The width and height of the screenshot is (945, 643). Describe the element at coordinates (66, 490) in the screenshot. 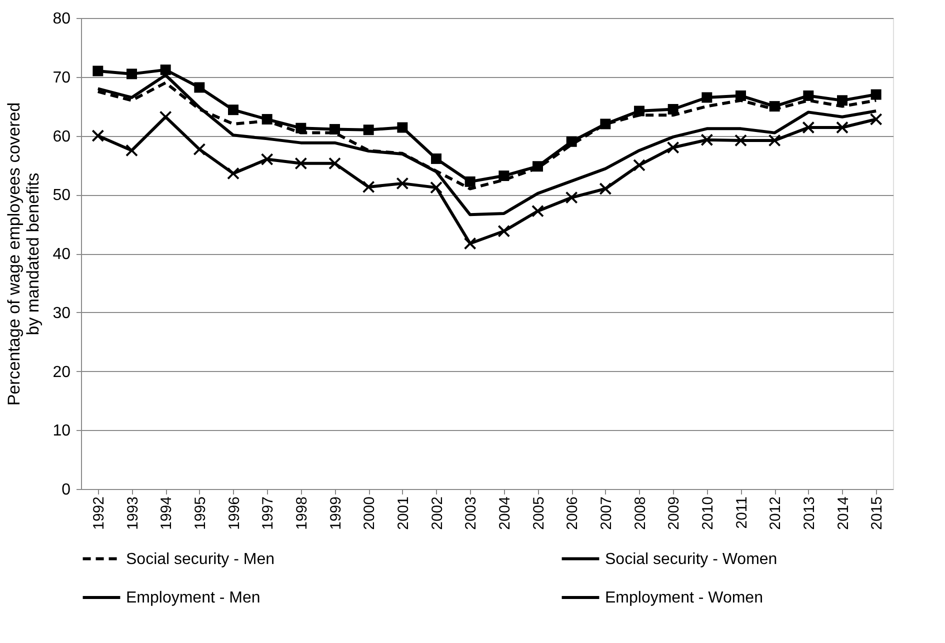

I see `y-tick-label: 0` at that location.